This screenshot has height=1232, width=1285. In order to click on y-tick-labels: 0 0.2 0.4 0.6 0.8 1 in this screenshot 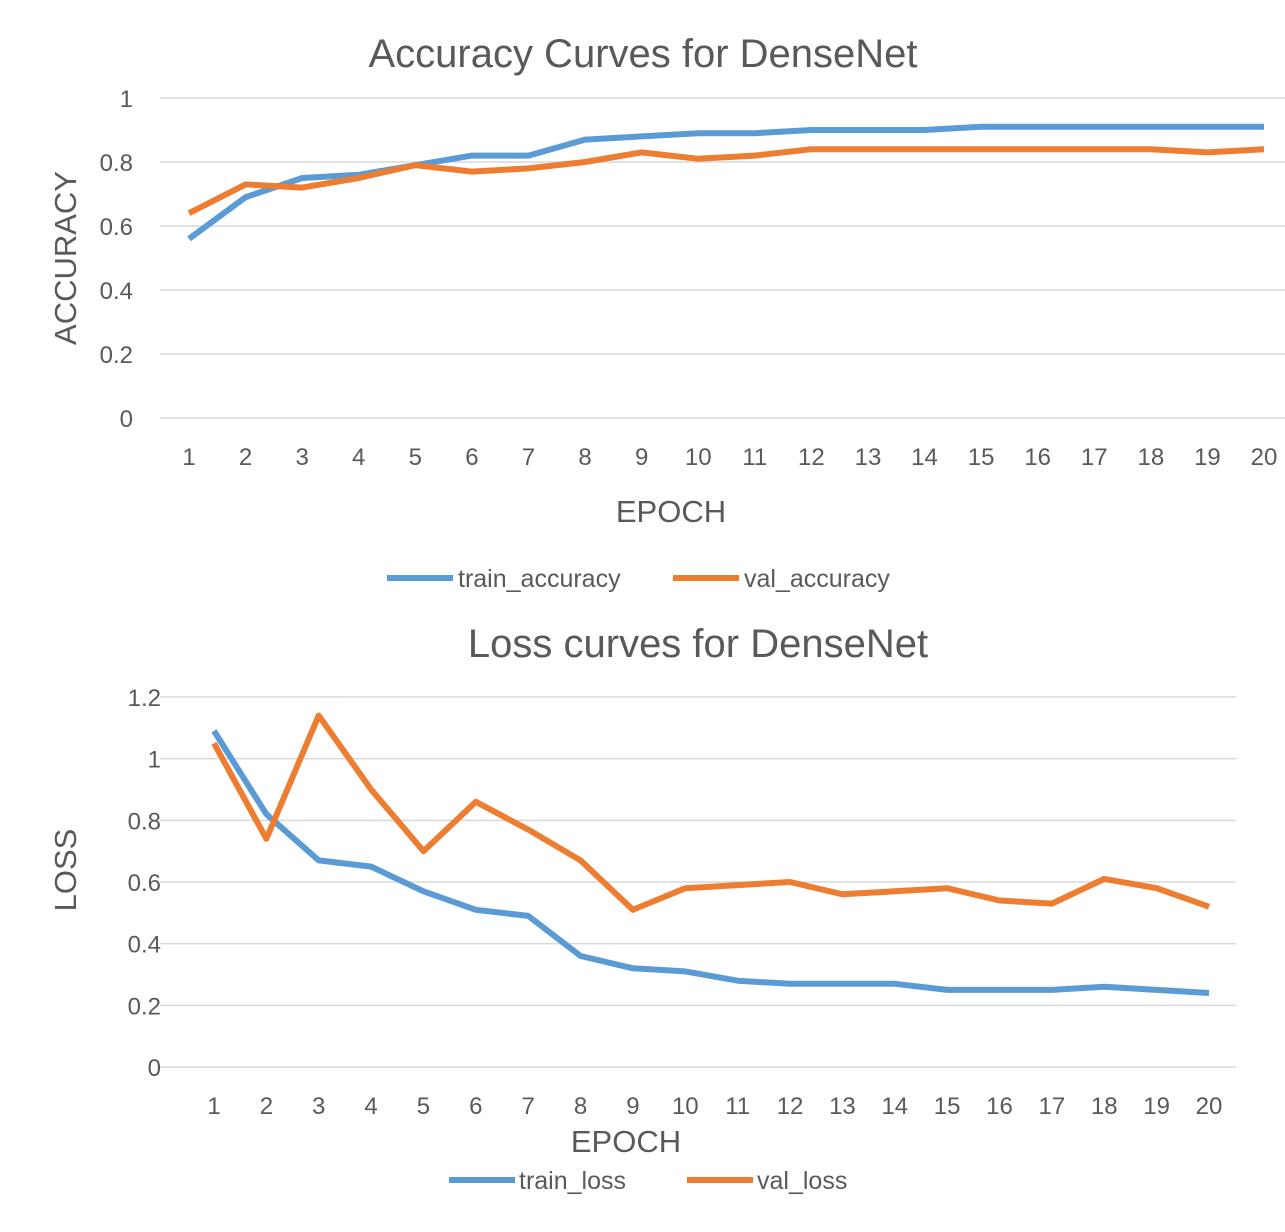, I will do `click(116, 259)`.